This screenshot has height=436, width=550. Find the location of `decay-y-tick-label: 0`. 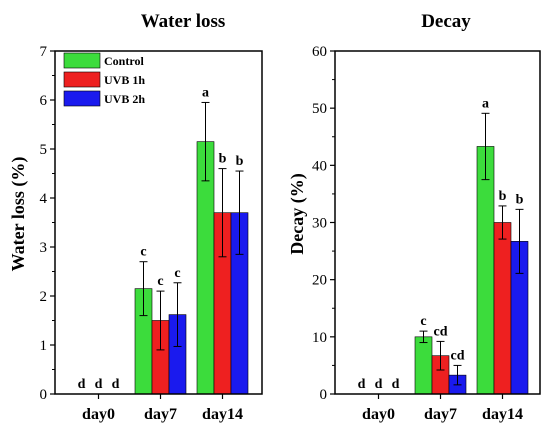

decay-y-tick-label: 0 is located at coordinates (324, 395).